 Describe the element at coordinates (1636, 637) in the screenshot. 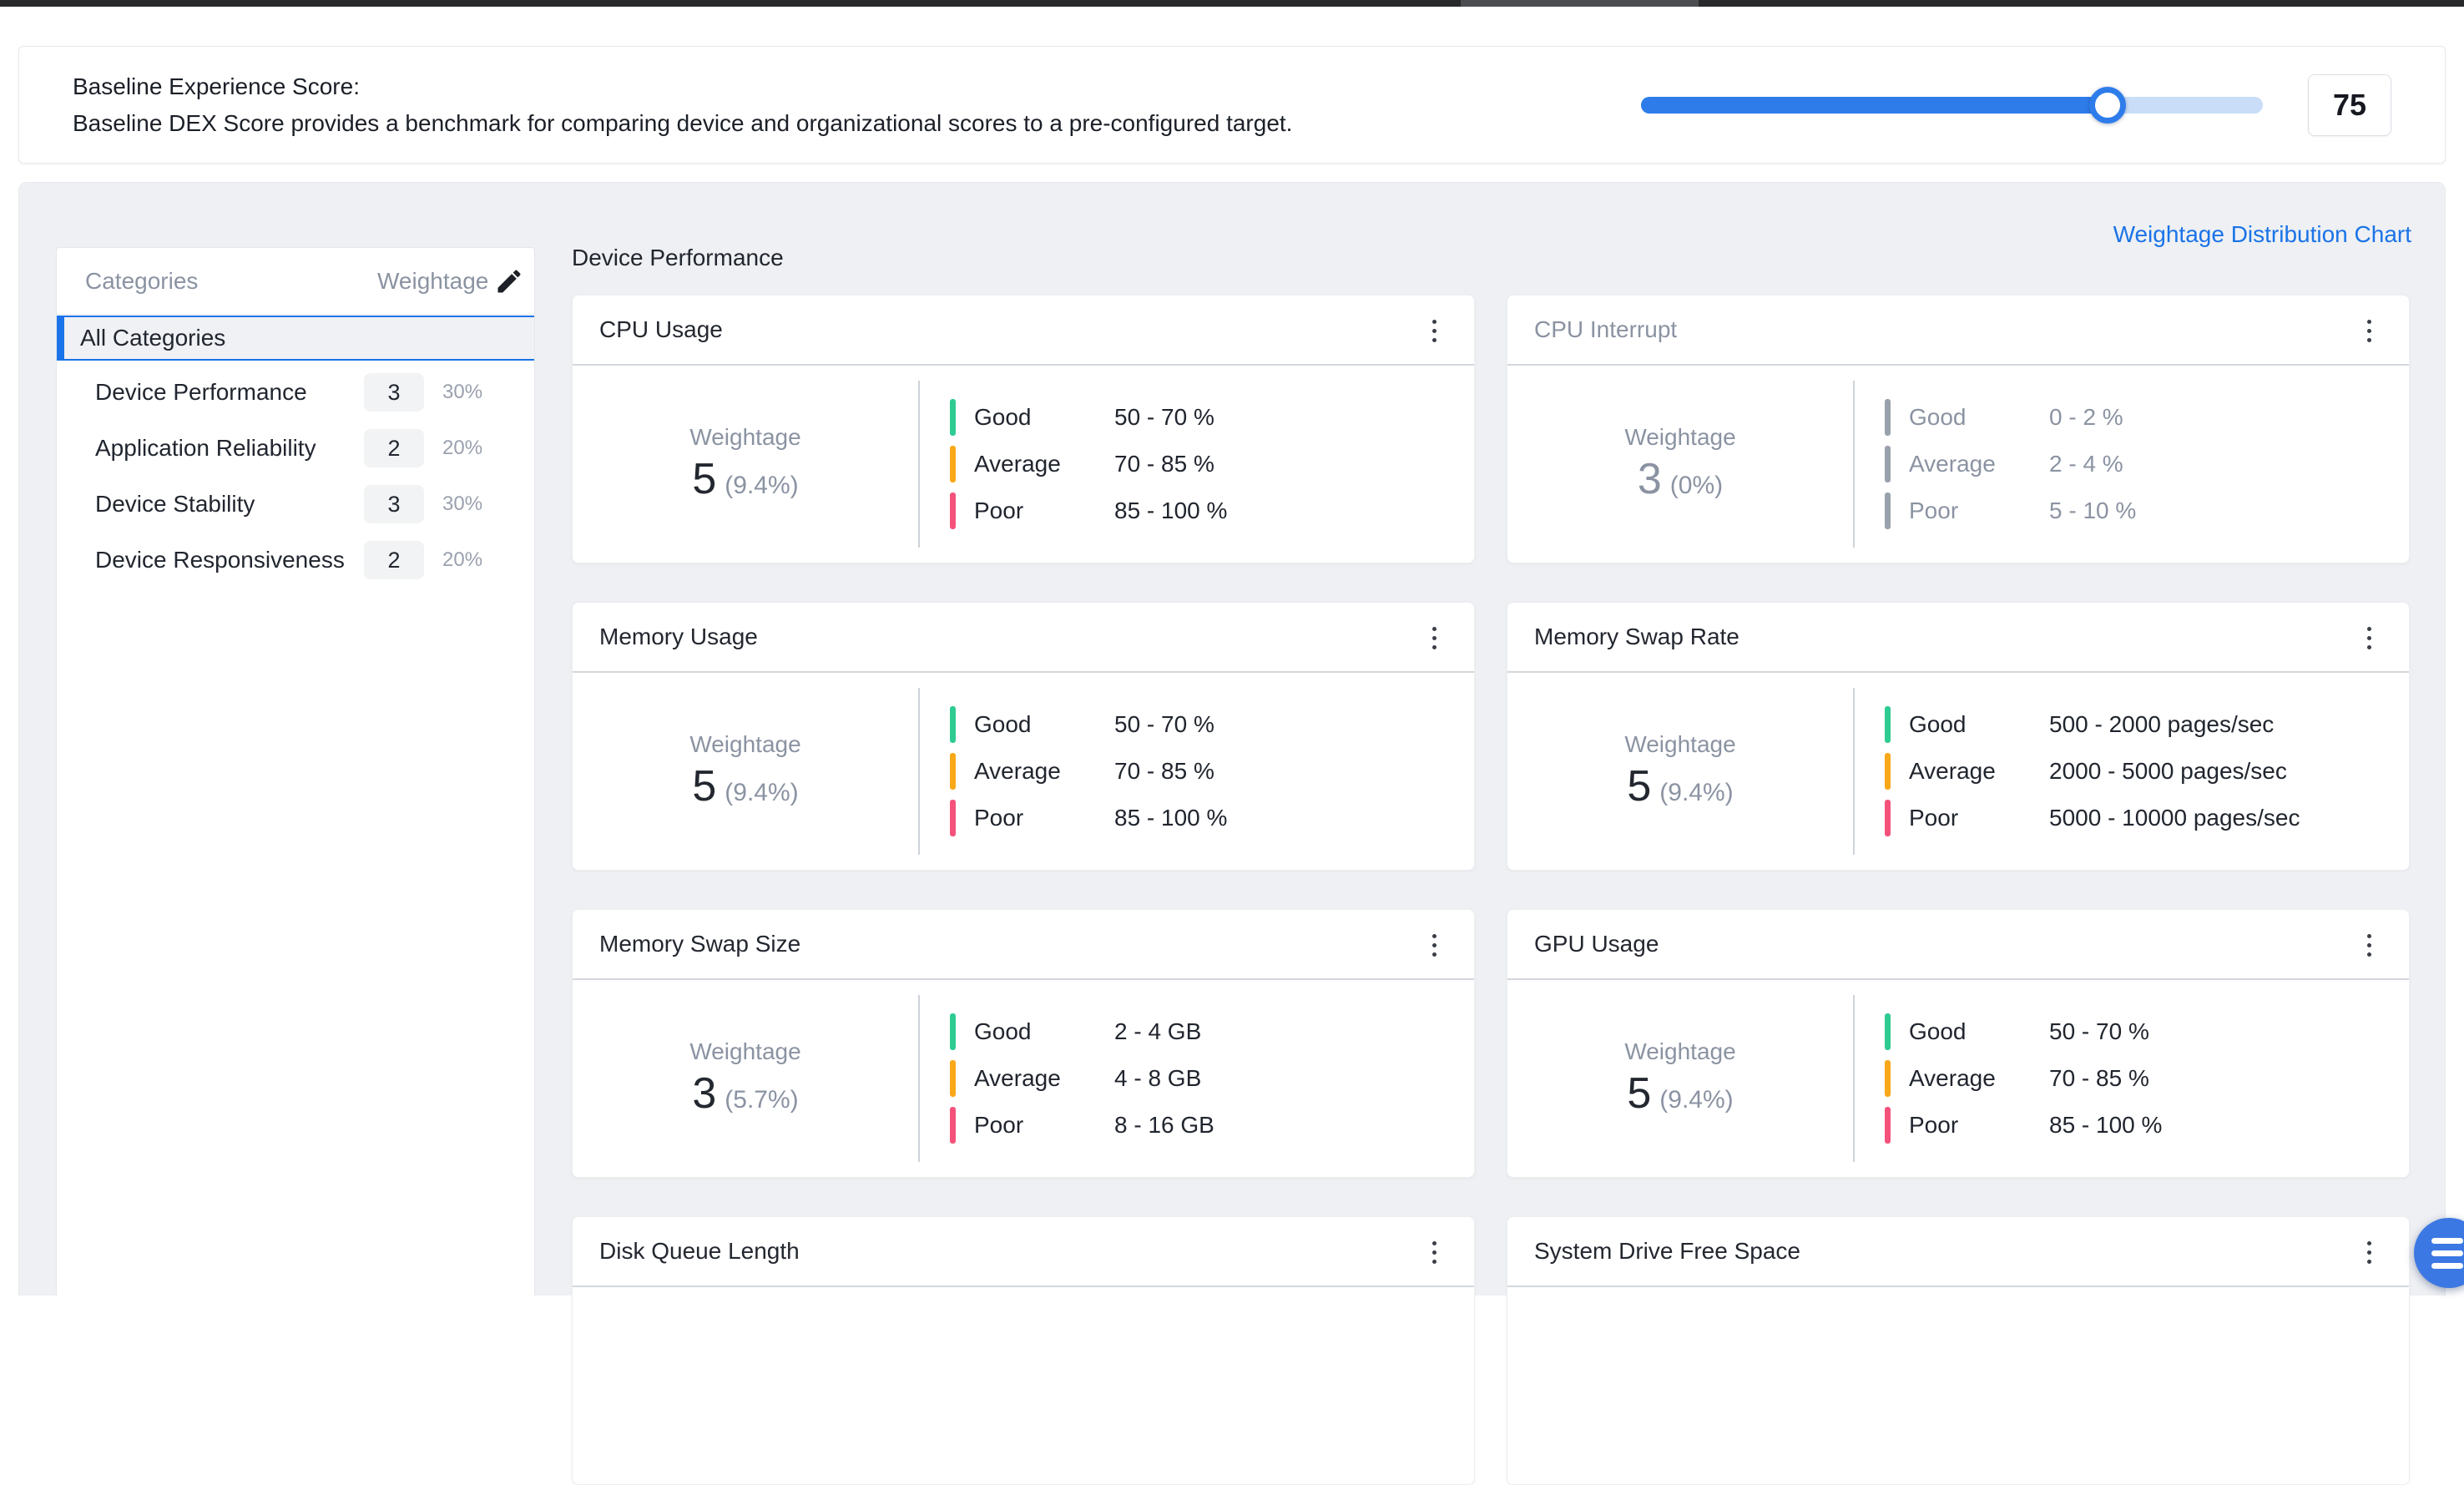

I see `card-title: Memory Swap Rate` at that location.